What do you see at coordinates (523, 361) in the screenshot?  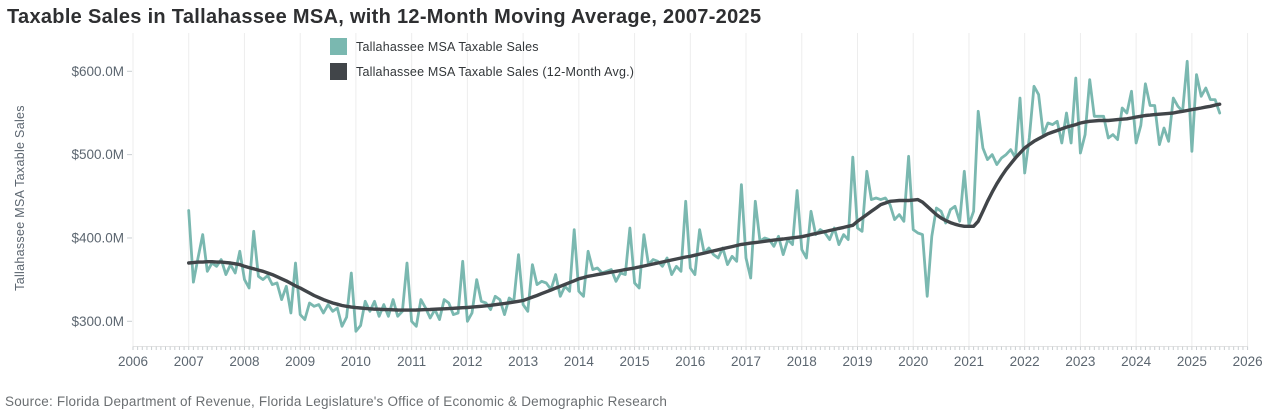 I see `x-tick-label: 2013` at bounding box center [523, 361].